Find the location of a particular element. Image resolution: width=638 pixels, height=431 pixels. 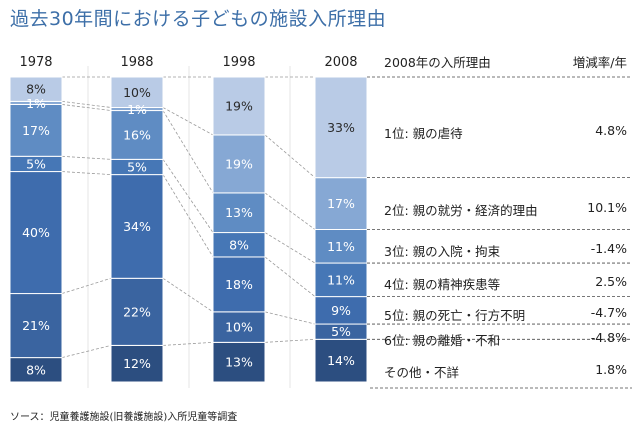

table-reason-6: 6位: 親の離婚・不和 is located at coordinates (442, 340).